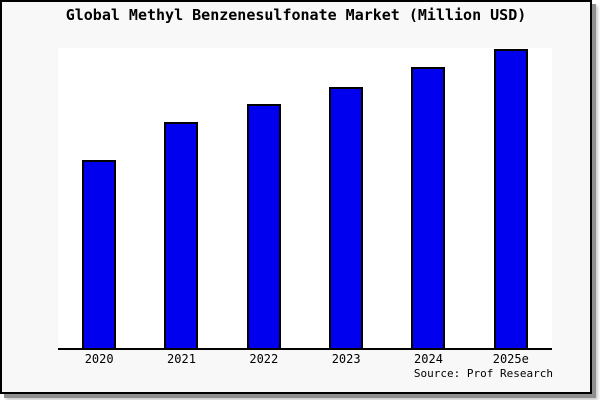 The width and height of the screenshot is (600, 400). Describe the element at coordinates (181, 359) in the screenshot. I see `x-tick-label-2021: 2021` at that location.